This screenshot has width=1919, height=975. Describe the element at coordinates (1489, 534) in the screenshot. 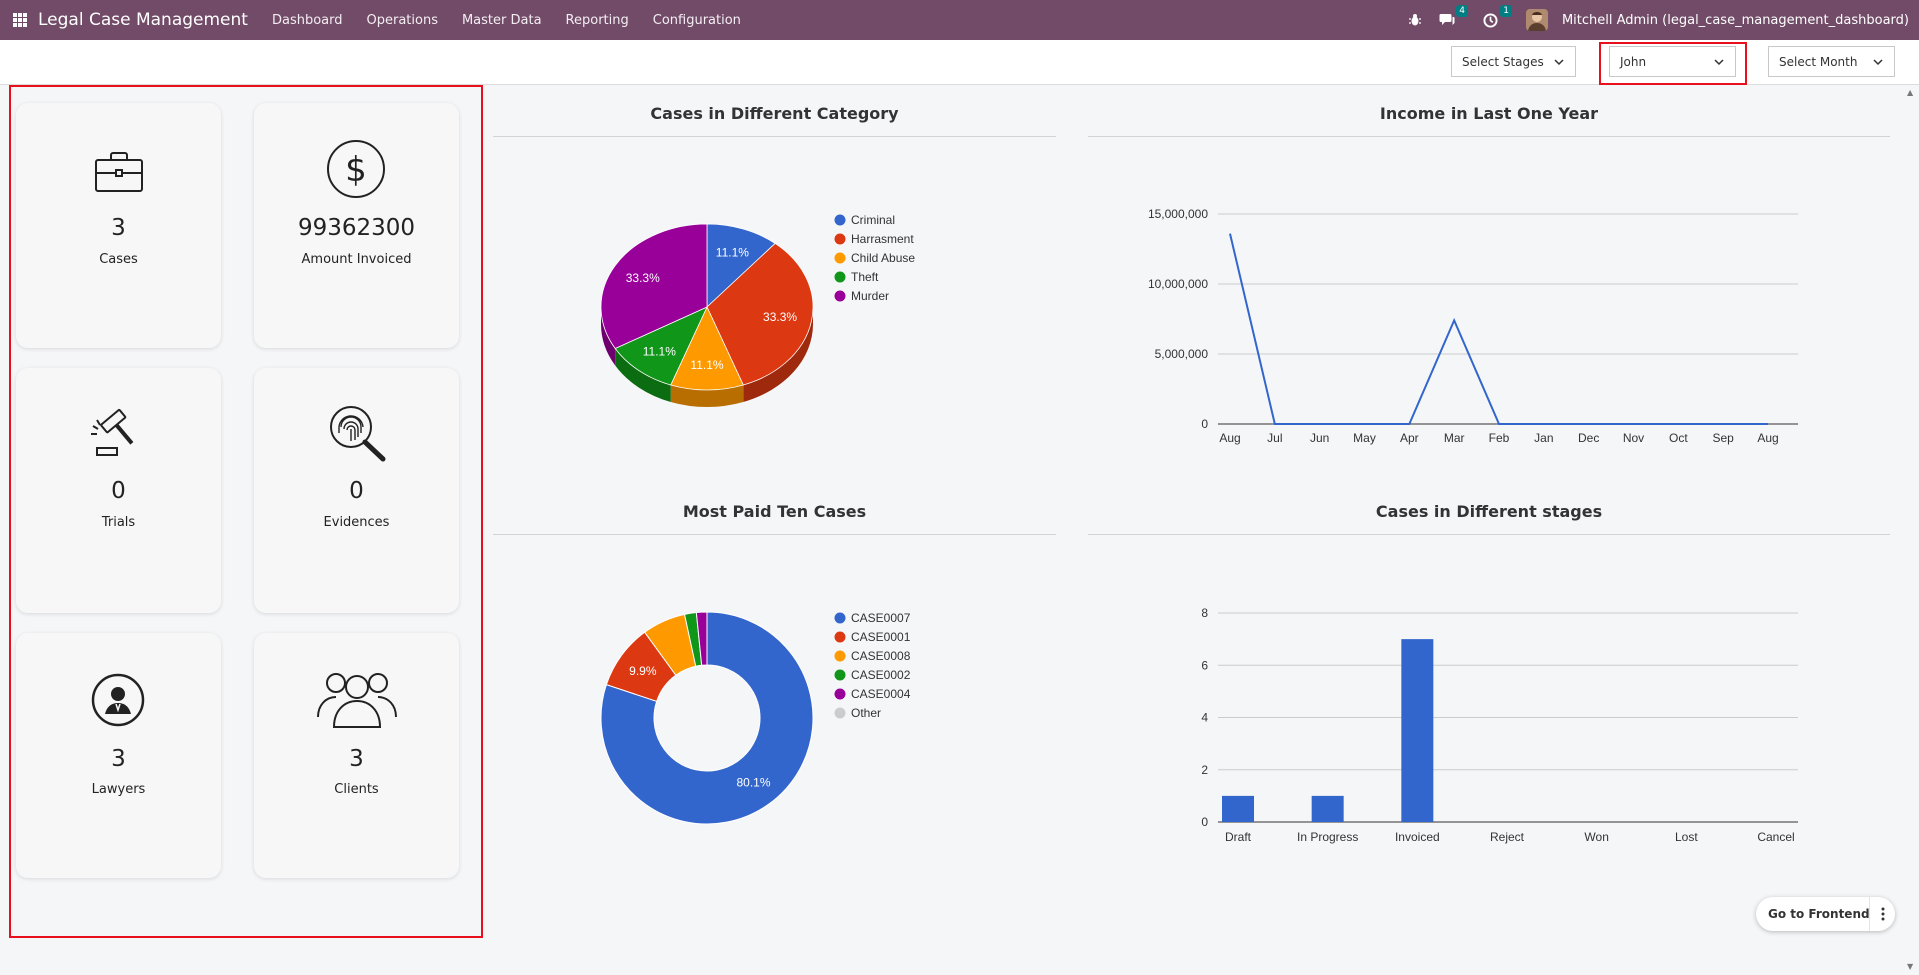

I see `stages-chart-divider` at that location.